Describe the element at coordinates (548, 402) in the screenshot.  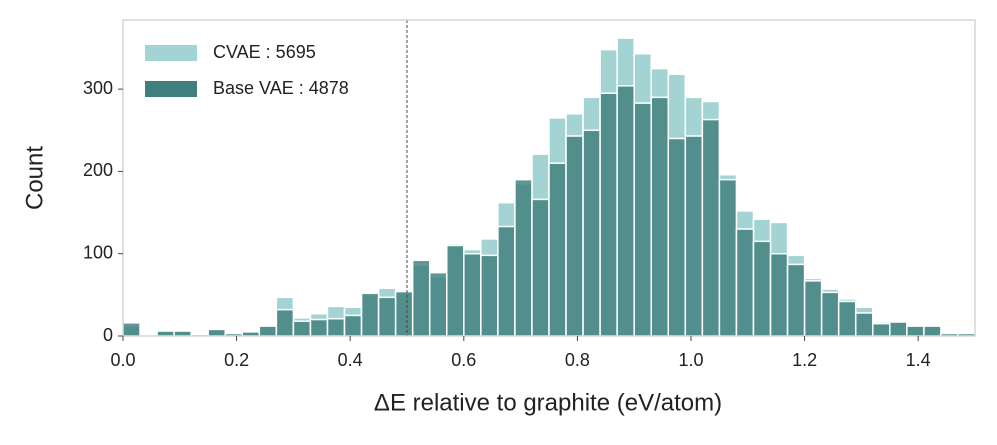
I see `x-axis-label: ΔE relative to graphite (eV/atom)` at that location.